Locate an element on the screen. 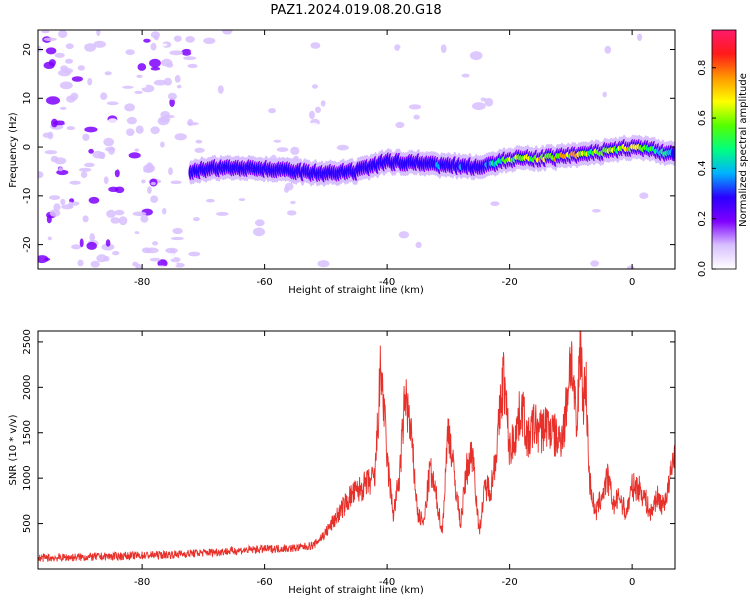  spectrogram-y-label: Frequency (Hz) is located at coordinates (13, 150).